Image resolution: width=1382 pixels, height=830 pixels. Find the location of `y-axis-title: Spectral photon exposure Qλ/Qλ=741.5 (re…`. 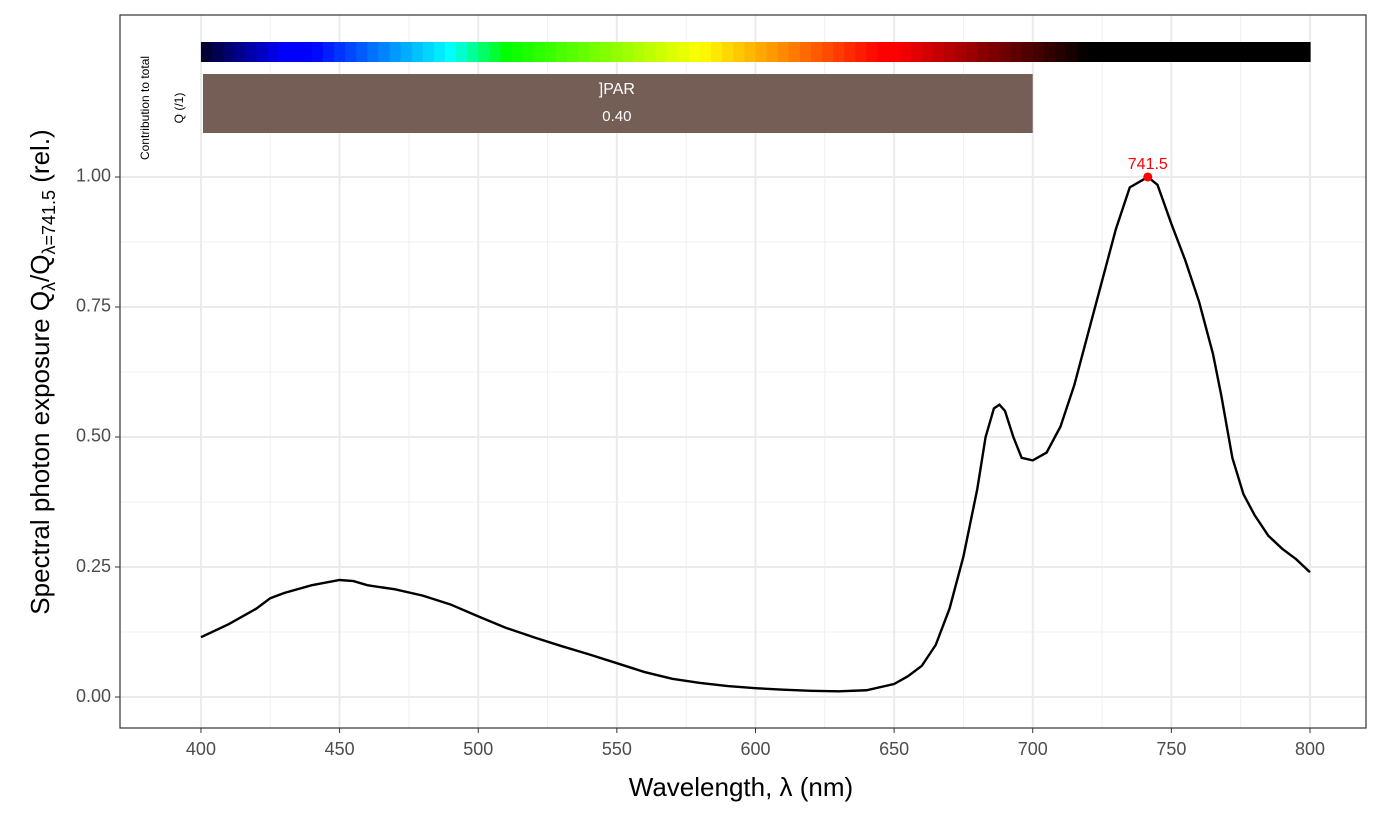

y-axis-title: Spectral photon exposure Qλ/Qλ=741.5 (re… is located at coordinates (42, 371).